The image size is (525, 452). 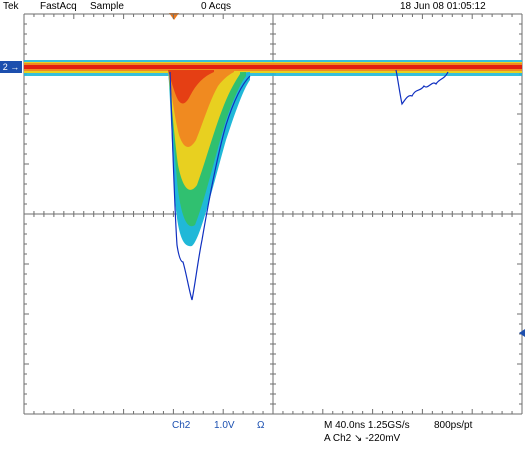 What do you see at coordinates (191, 87) in the screenshot?
I see `pulse-hot` at bounding box center [191, 87].